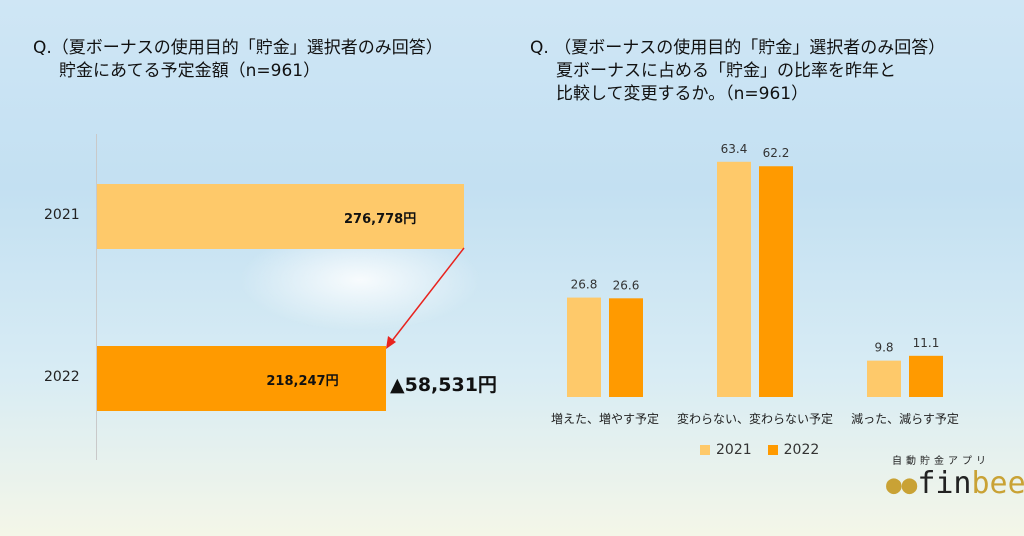 The height and width of the screenshot is (536, 1024). What do you see at coordinates (626, 285) in the screenshot?
I see `data-label: 26.6` at bounding box center [626, 285].